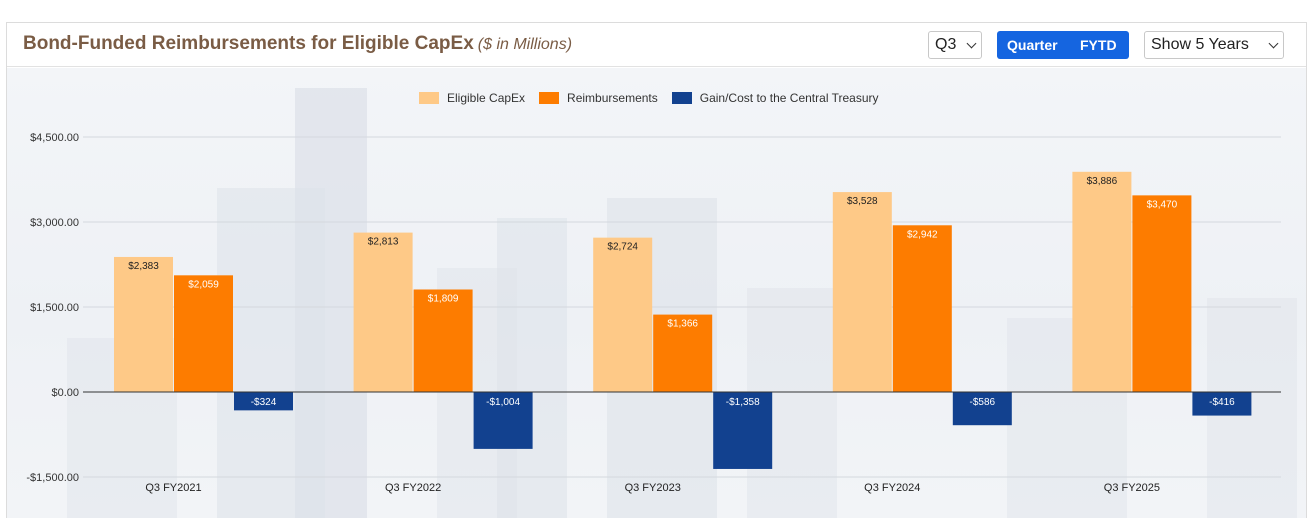 This screenshot has height=522, width=1315. What do you see at coordinates (922, 234) in the screenshot?
I see `data-label: $2,942` at bounding box center [922, 234].